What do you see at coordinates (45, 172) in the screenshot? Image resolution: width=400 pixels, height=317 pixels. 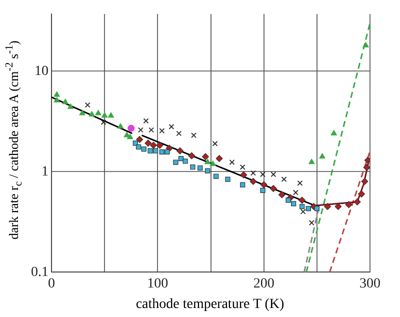 I see `y-tick-label: 1` at bounding box center [45, 172].